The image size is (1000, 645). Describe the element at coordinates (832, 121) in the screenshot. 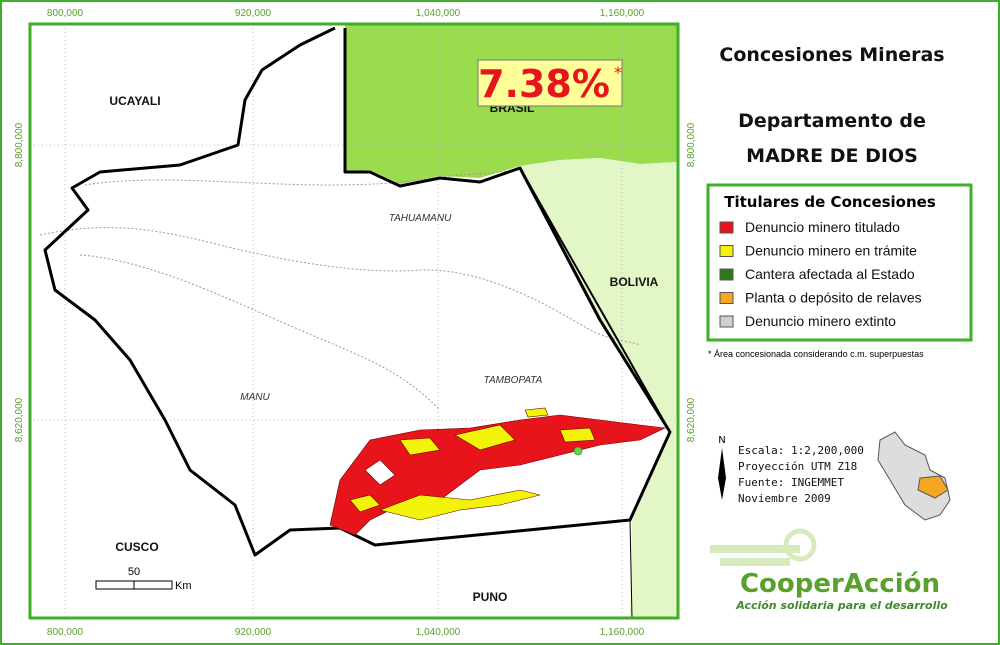

I see `map-subtitle: Departamento de` at that location.